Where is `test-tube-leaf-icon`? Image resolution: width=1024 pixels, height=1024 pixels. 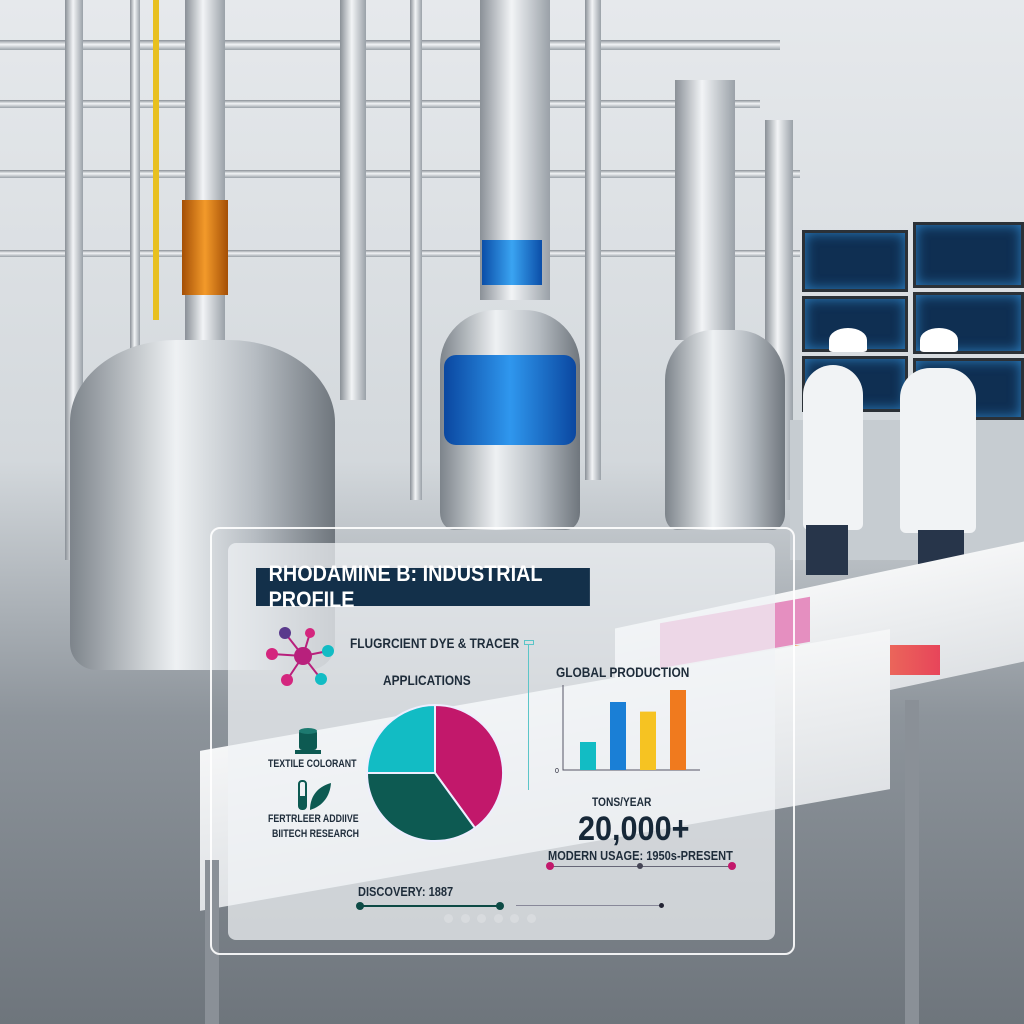
test-tube-leaf-icon is located at coordinates (314, 795).